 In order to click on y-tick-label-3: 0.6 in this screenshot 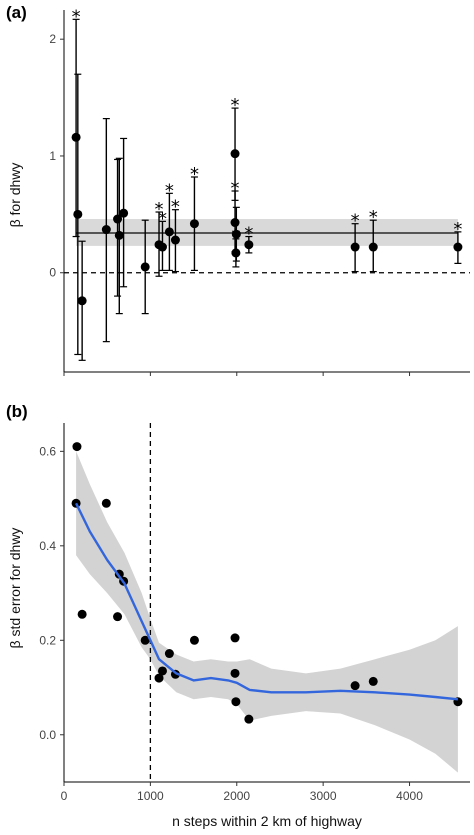, I will do `click(47, 451)`.